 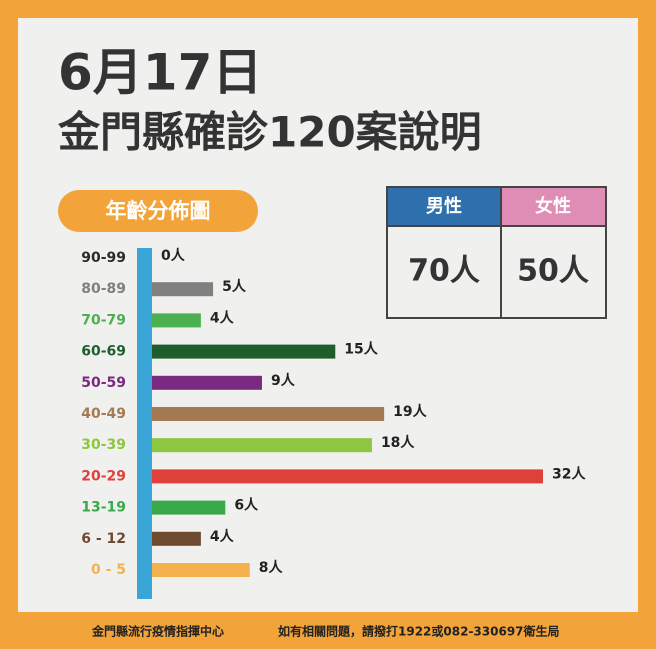 I want to click on table-border, so click(x=496, y=252).